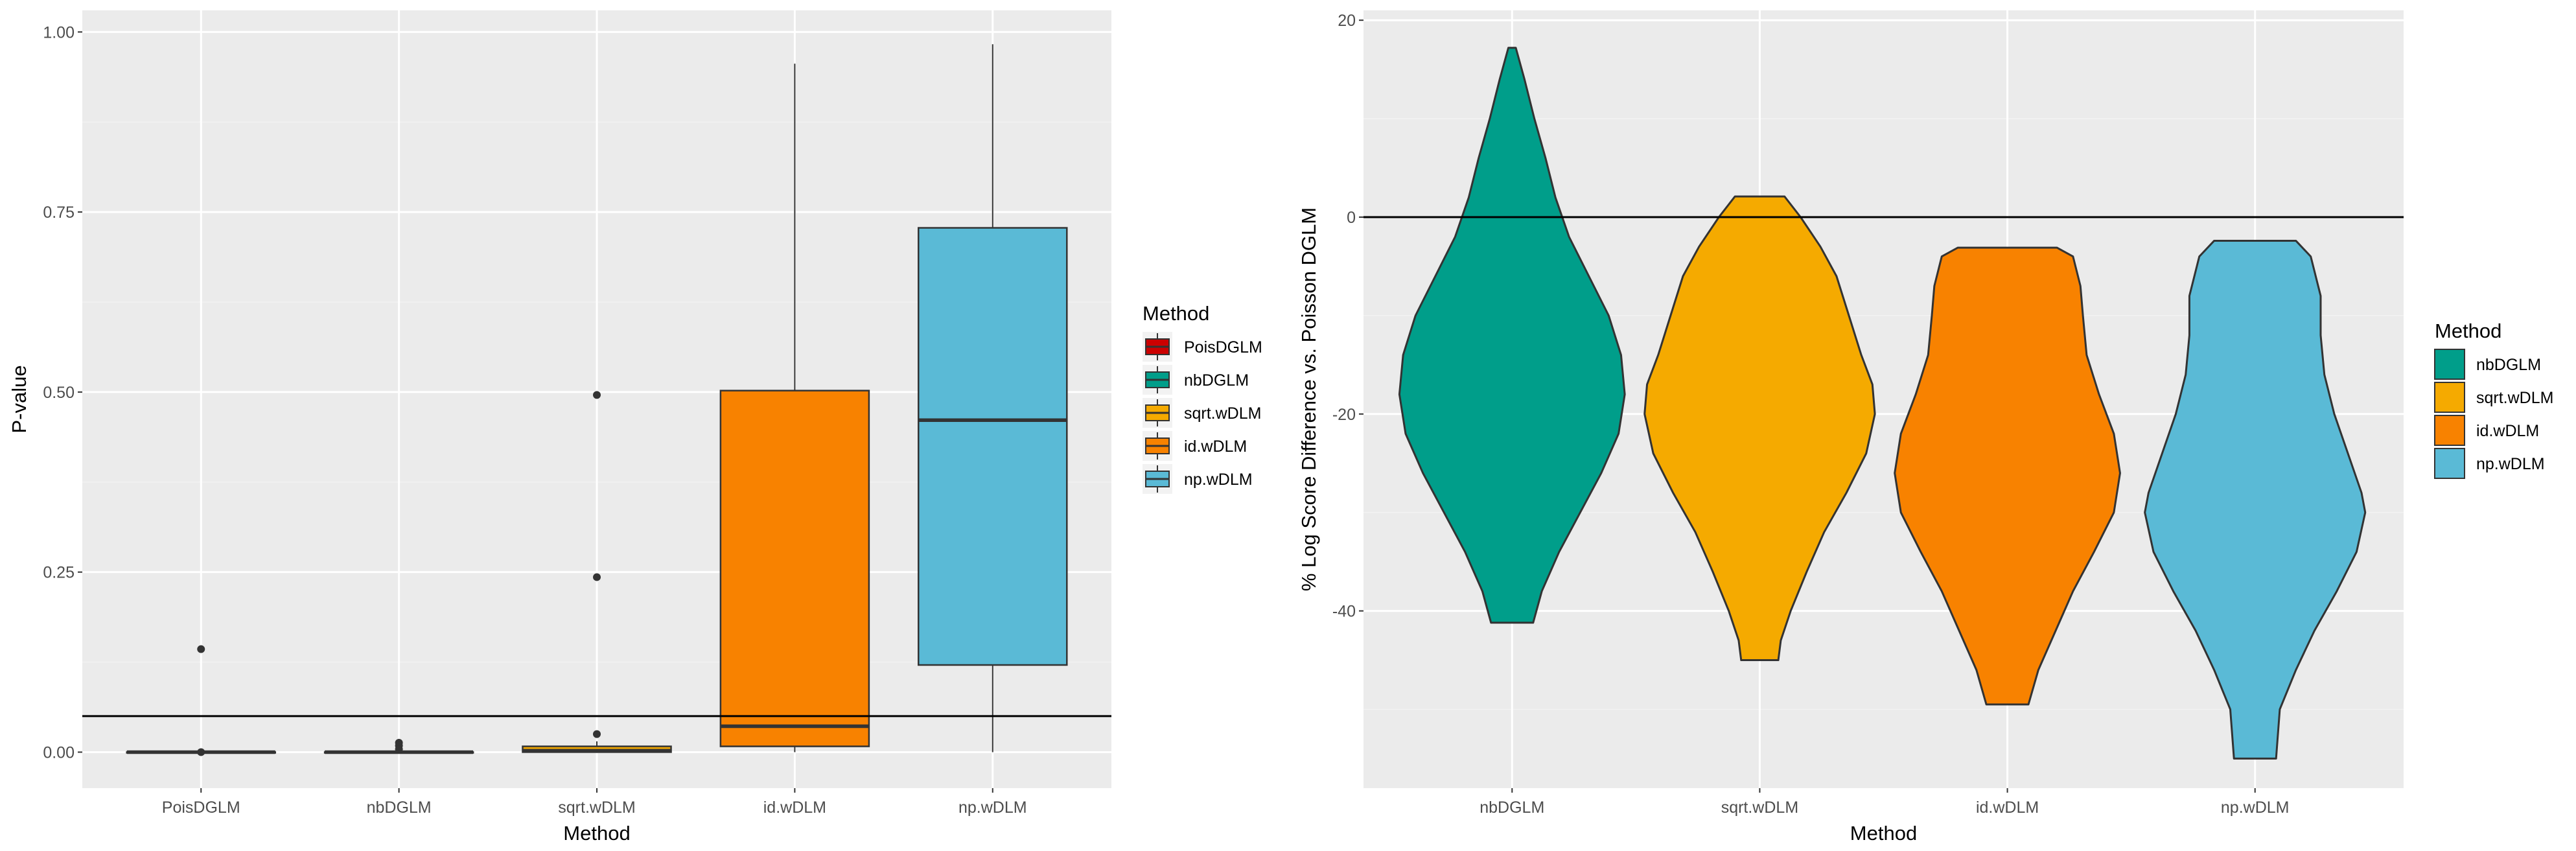 Image resolution: width=2576 pixels, height=851 pixels. I want to click on boxplot-y-tick-label: 1.00, so click(59, 32).